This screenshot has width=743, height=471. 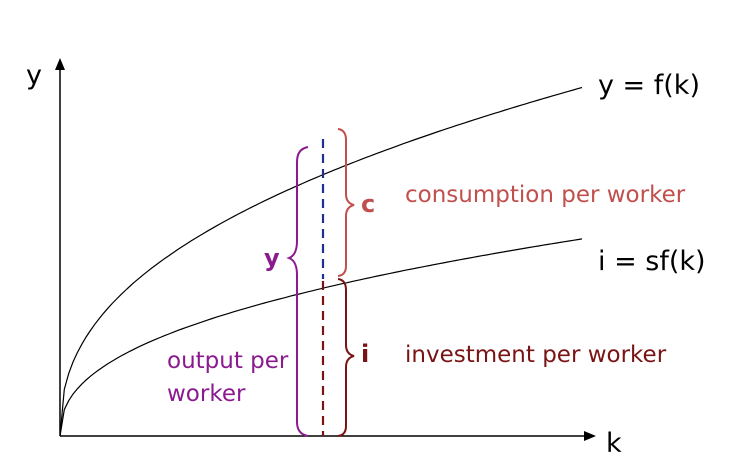 What do you see at coordinates (206, 394) in the screenshot?
I see `output-text-line2: worker` at bounding box center [206, 394].